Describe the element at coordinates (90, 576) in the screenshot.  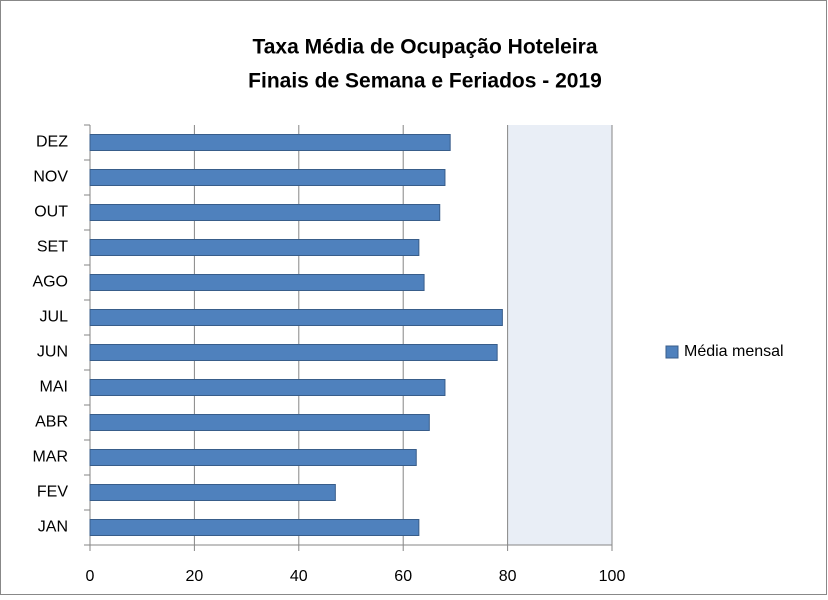
I see `x-tick-label: 0` at that location.